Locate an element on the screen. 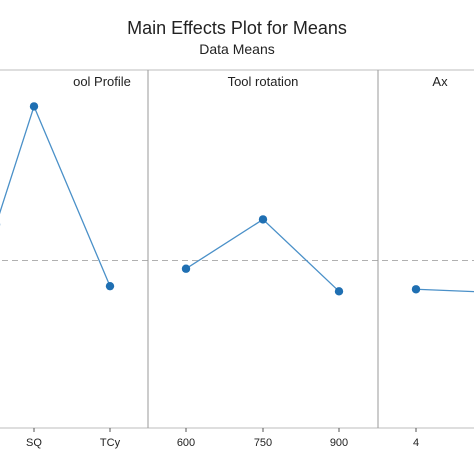  x-tick-label: TCy is located at coordinates (110, 443).